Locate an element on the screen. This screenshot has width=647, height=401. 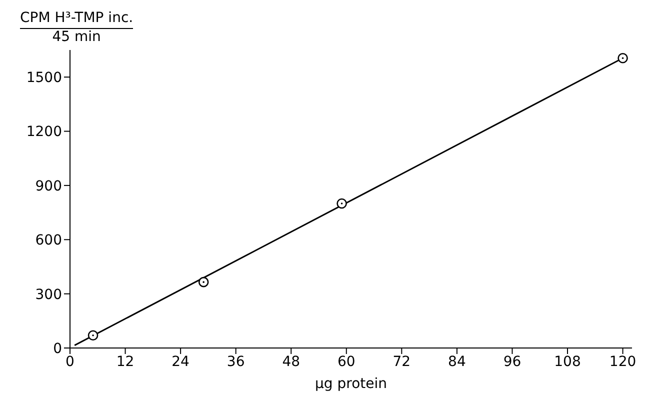
y-tick-label: 900 is located at coordinates (48, 186).